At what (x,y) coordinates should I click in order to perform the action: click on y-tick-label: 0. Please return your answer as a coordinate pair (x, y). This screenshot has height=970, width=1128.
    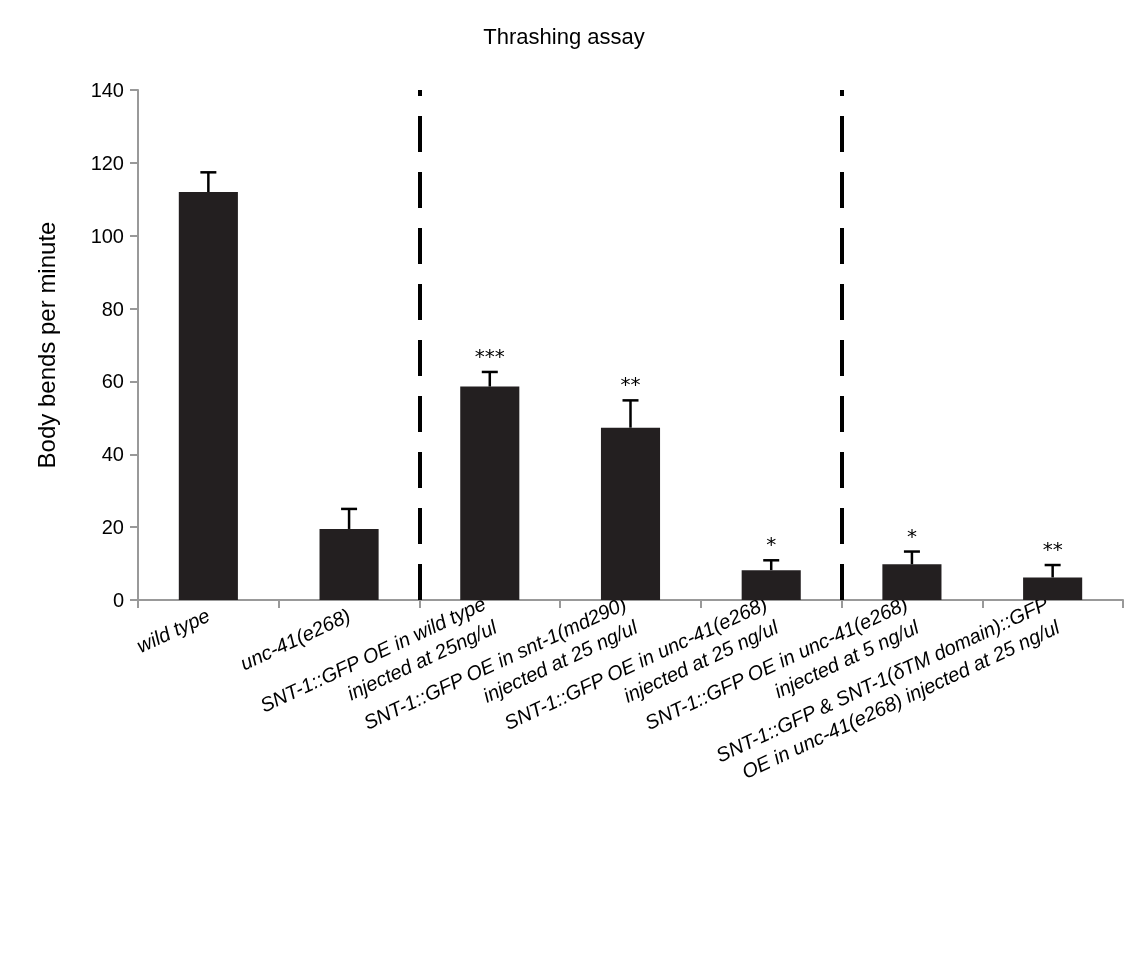
    Looking at the image, I should click on (118, 600).